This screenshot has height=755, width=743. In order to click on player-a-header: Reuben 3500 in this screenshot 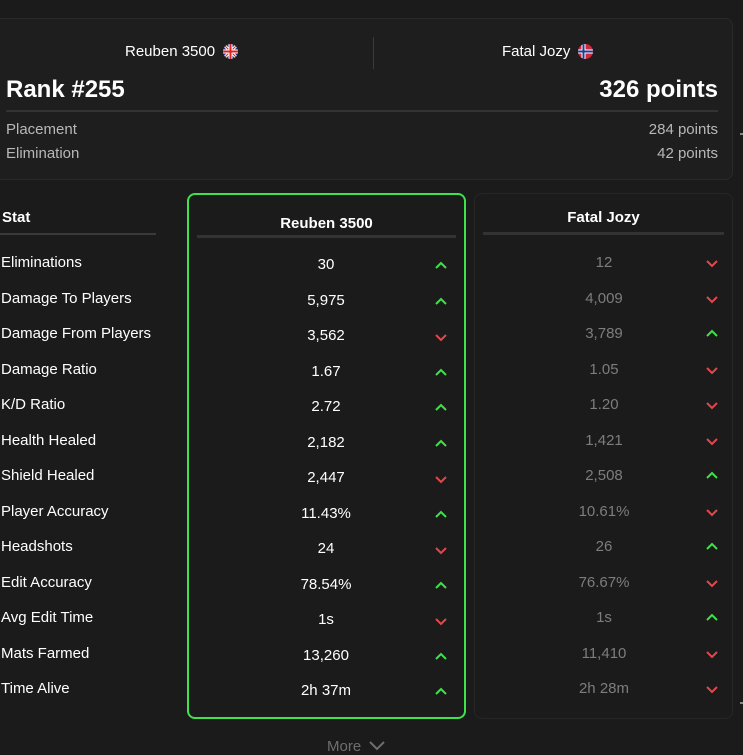, I will do `click(182, 51)`.